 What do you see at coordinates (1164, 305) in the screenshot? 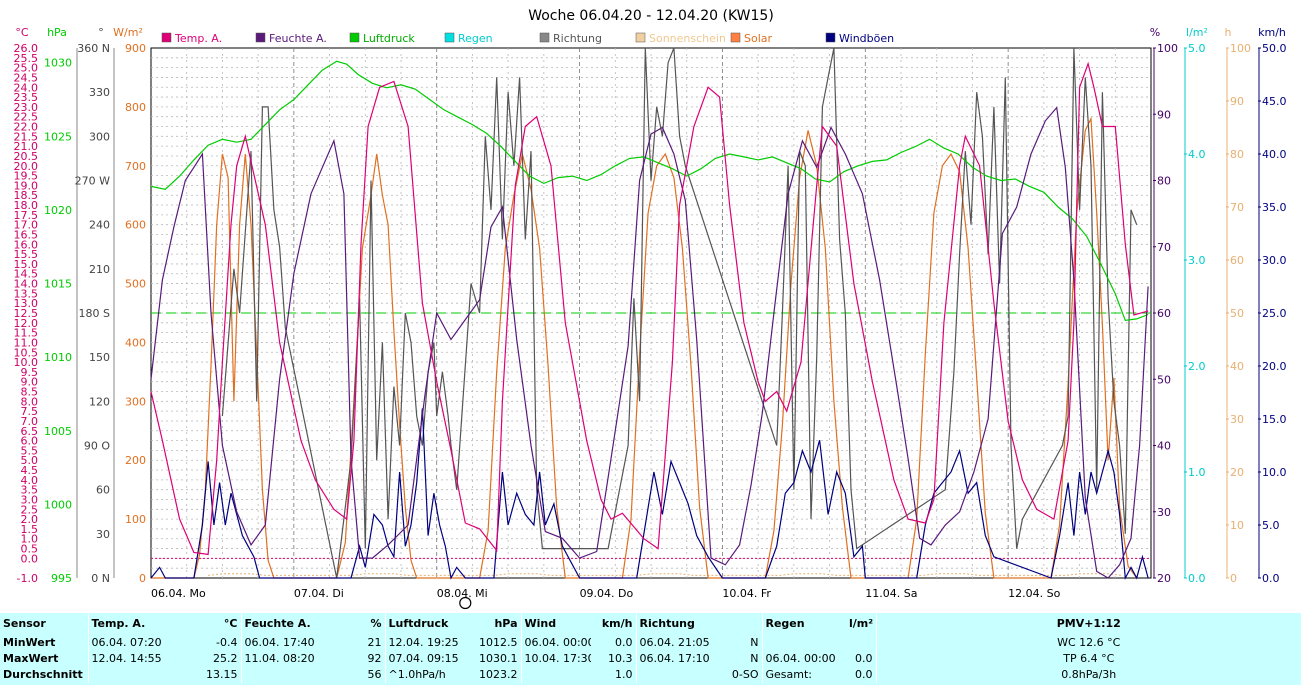
I see `axis-hum: % 20 30 40 50 60 70 80 90 100` at bounding box center [1164, 305].